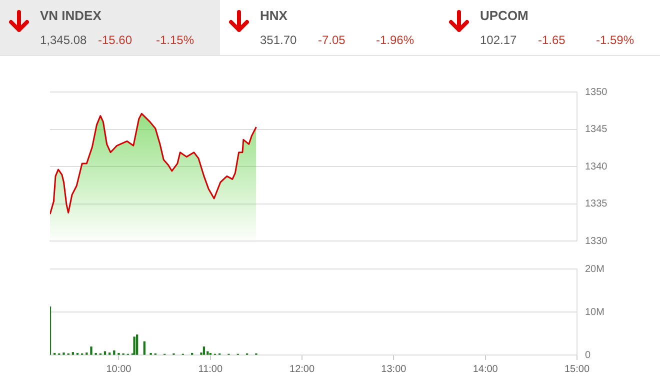 The height and width of the screenshot is (382, 660). I want to click on text: -1.65, so click(552, 40).